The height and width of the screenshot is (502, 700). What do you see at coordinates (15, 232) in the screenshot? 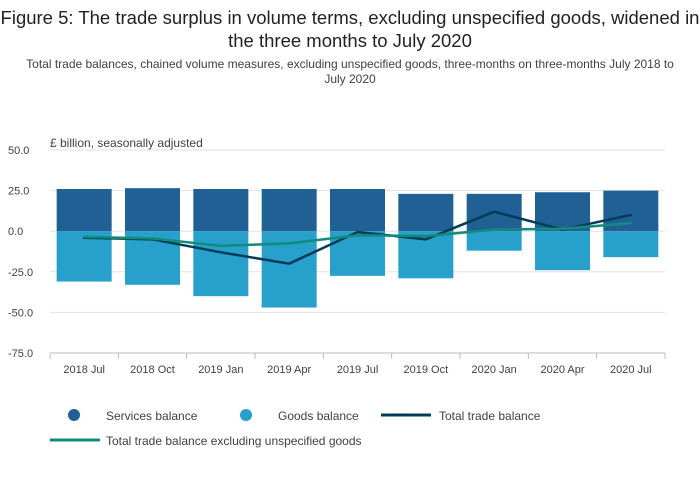
I see `y-tick-label: 0.0` at bounding box center [15, 232].